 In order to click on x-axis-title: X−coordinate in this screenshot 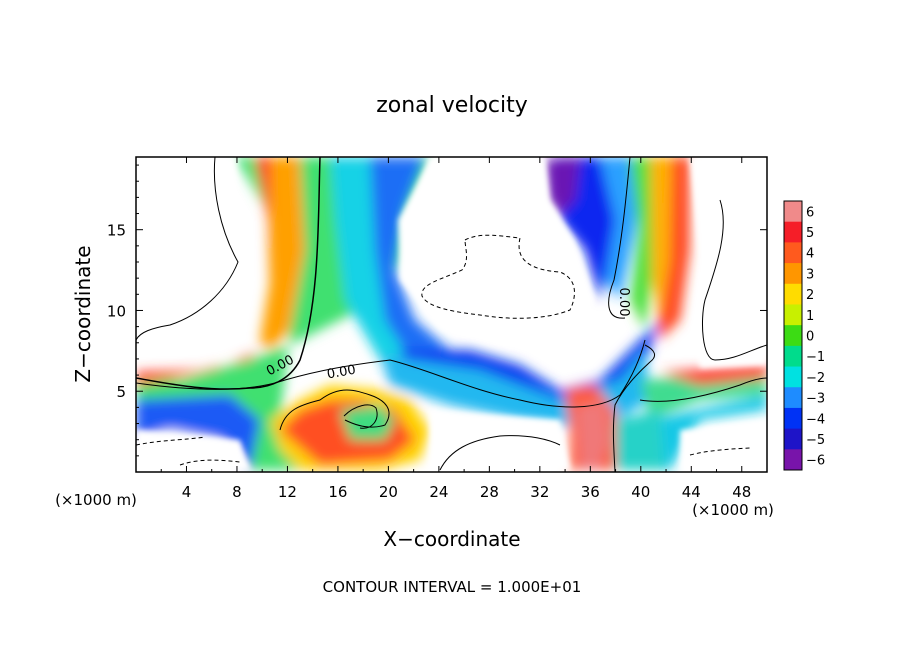, I will do `click(451, 539)`.